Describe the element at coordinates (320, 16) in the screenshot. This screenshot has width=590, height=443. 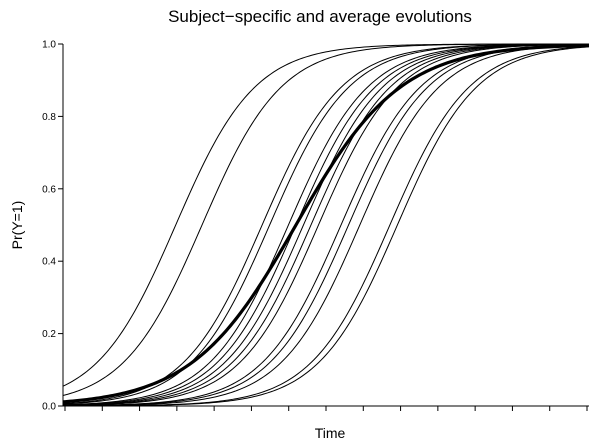
I see `chart-title: Subject−specific and average evolutions` at that location.